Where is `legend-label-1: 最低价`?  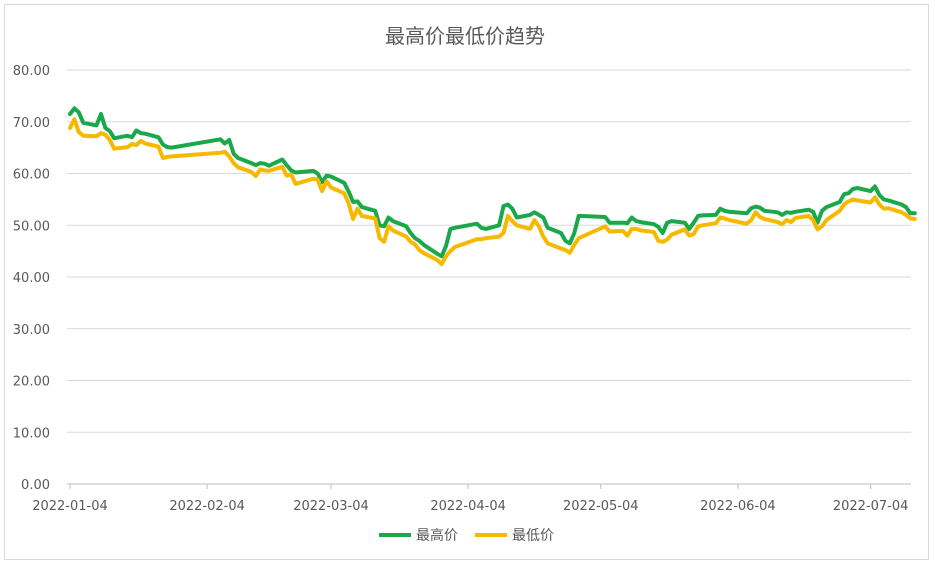
legend-label-1: 最低价 is located at coordinates (533, 536).